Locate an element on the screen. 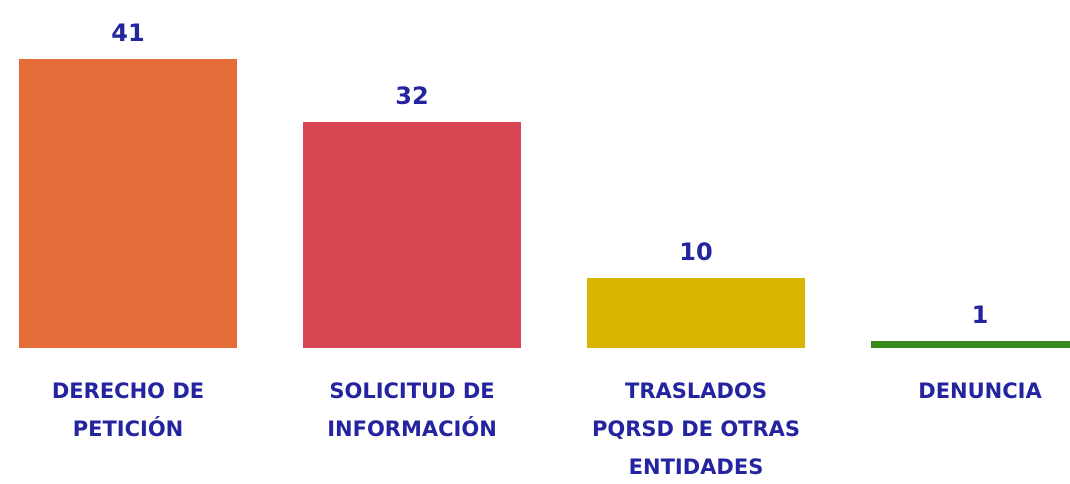 Image resolution: width=1070 pixels, height=484 pixels. category-label: DENUNCIA is located at coordinates (980, 391).